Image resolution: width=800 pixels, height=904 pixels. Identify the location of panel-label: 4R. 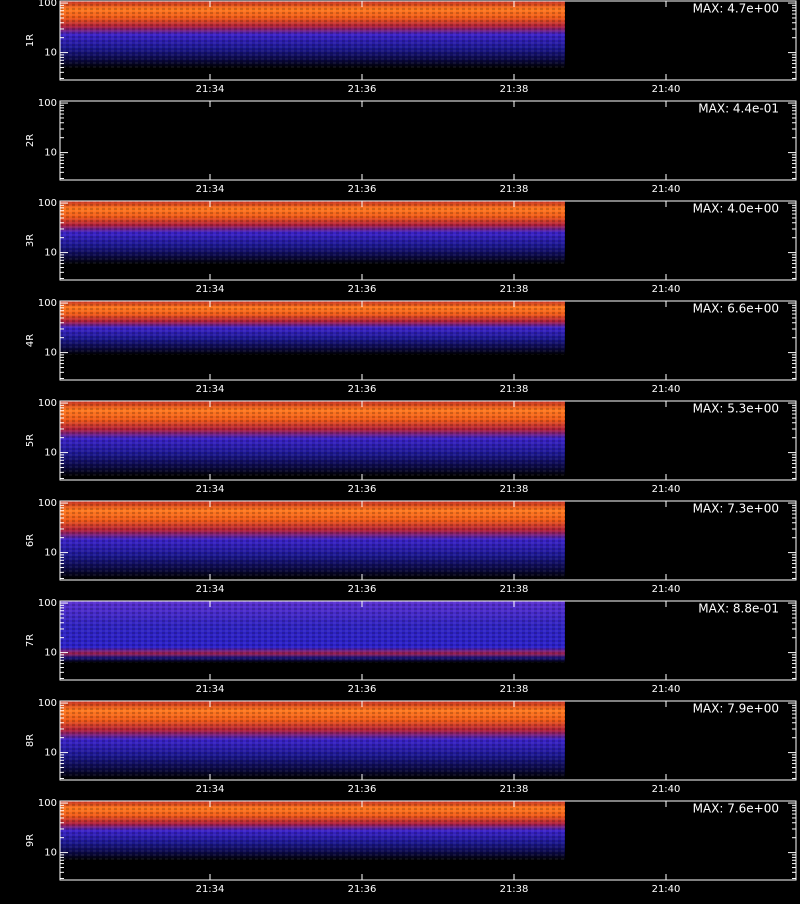
(30, 340).